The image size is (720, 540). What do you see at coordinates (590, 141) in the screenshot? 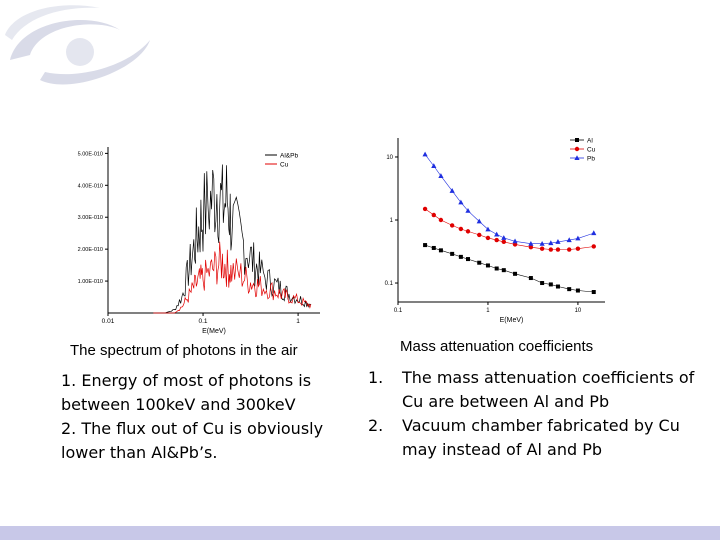
I see `legend-label: Al` at bounding box center [590, 141].